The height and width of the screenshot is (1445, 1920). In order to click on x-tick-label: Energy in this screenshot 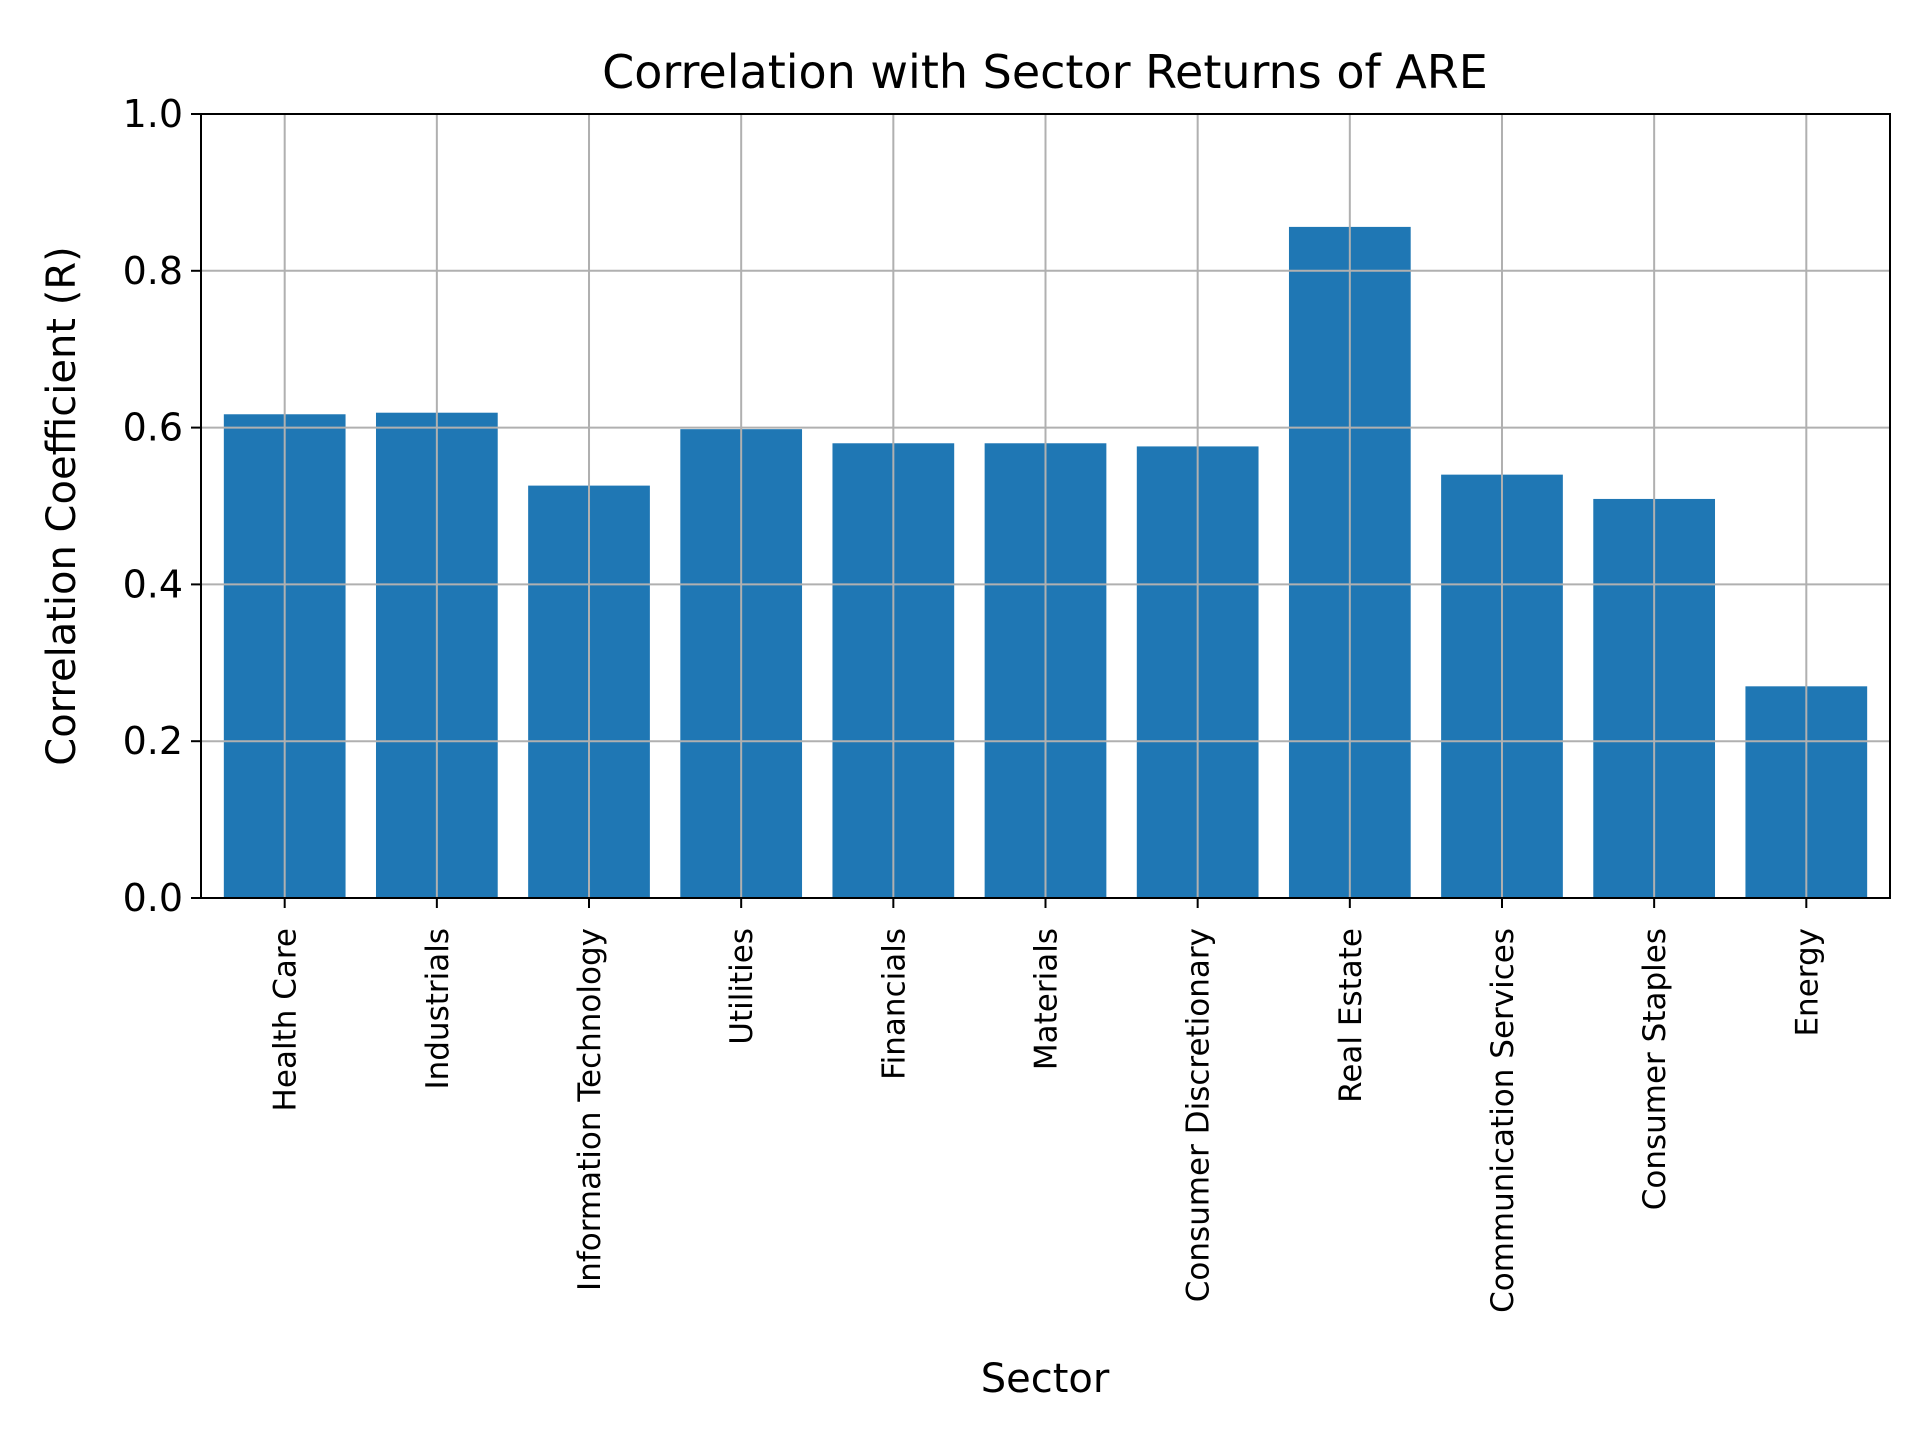, I will do `click(1807, 982)`.